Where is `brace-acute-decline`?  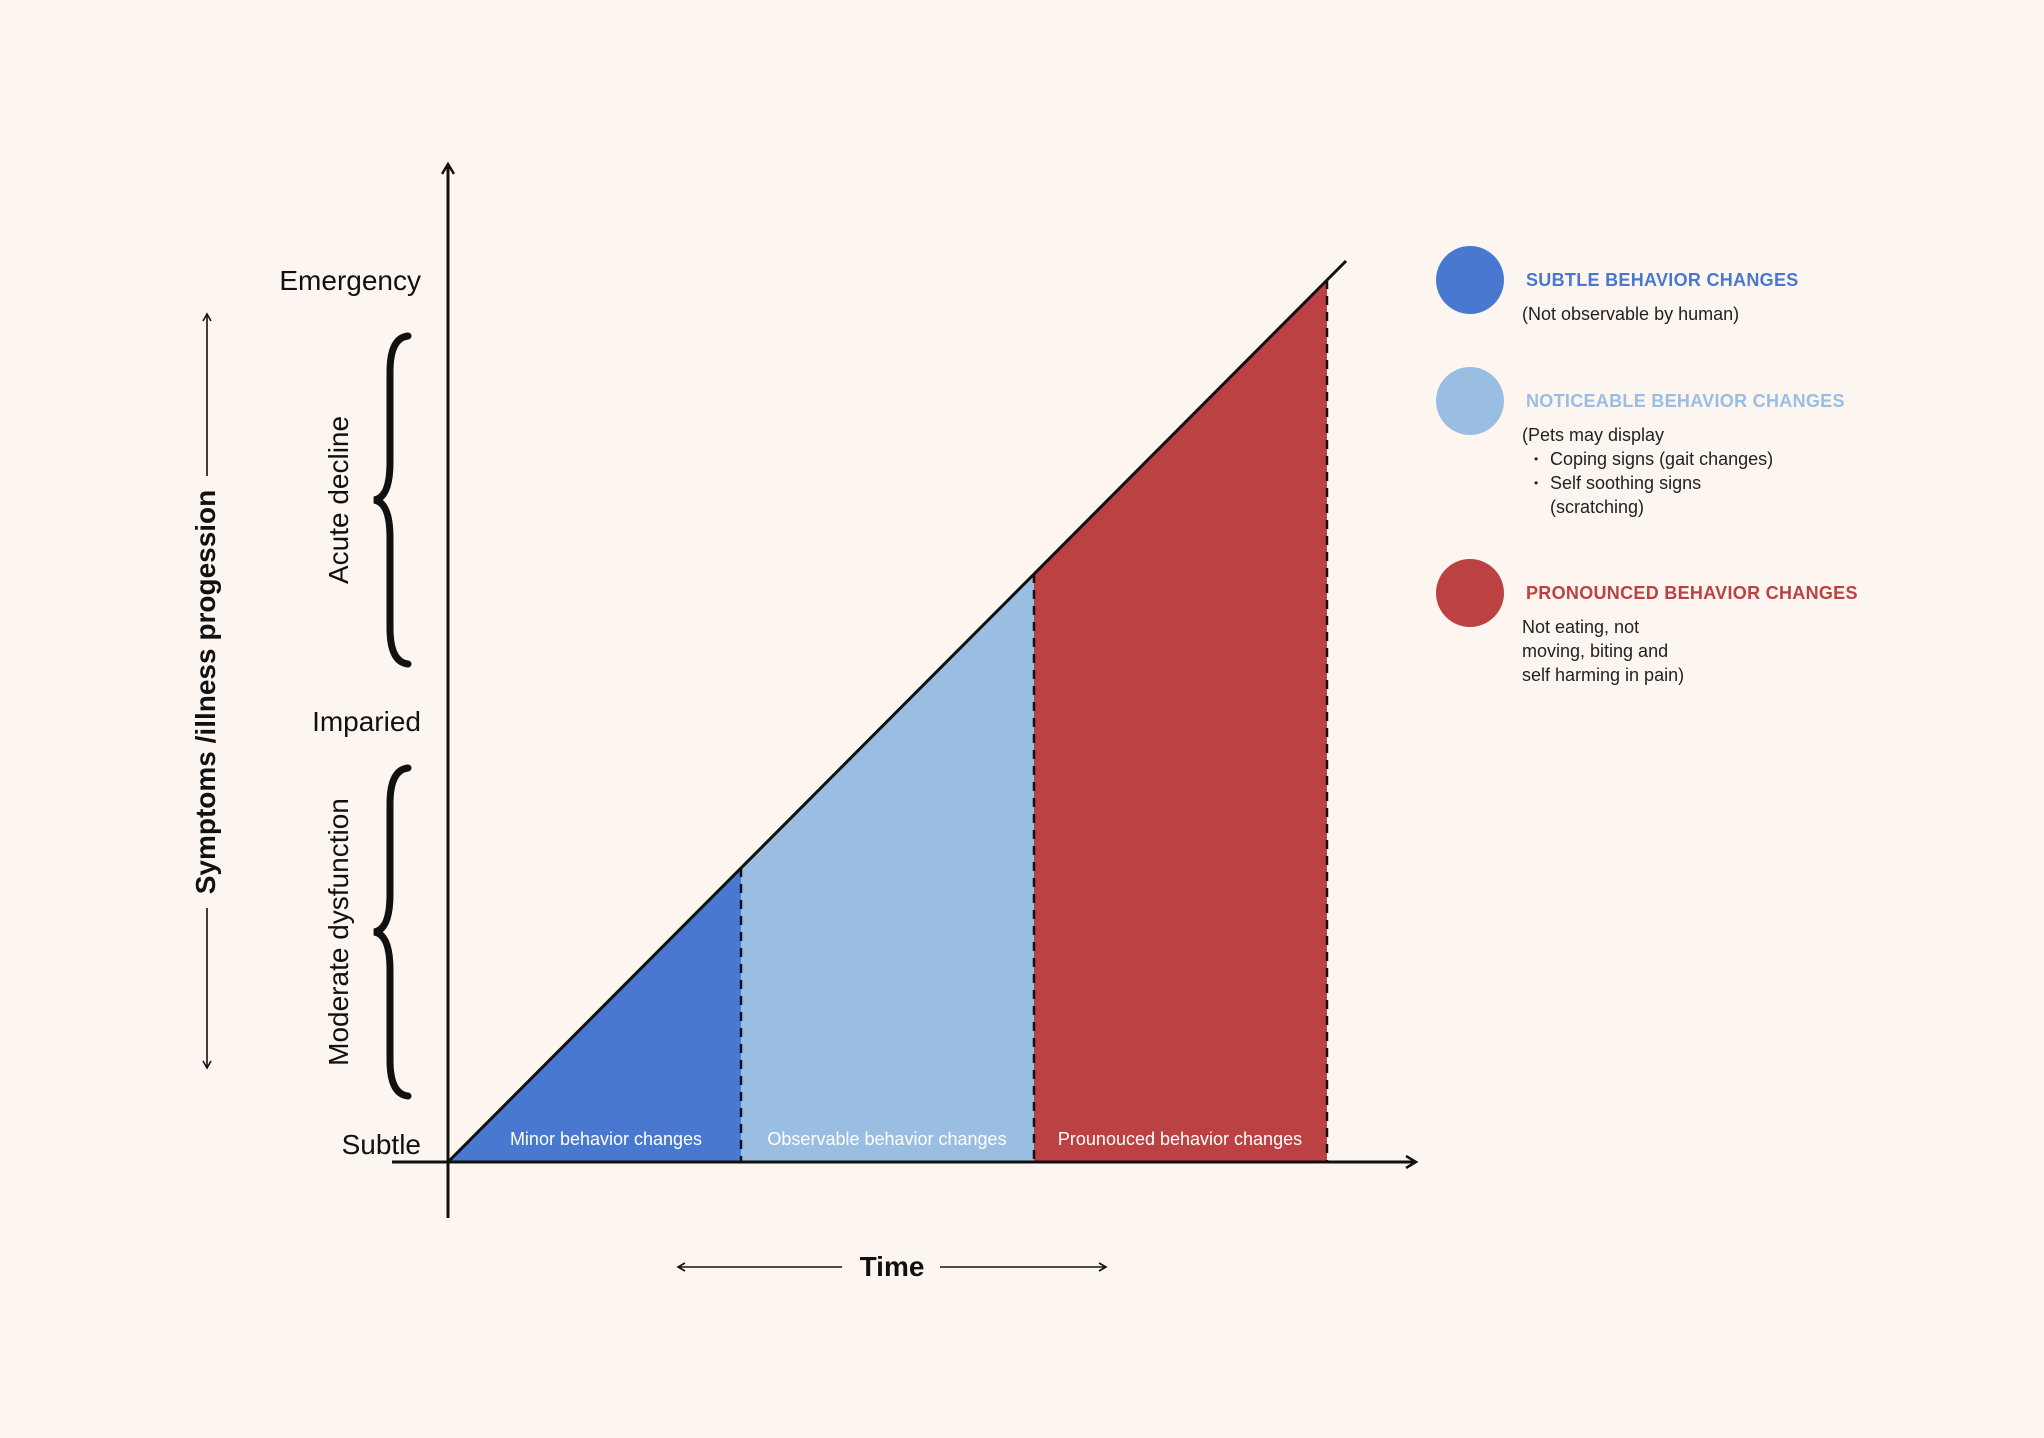 brace-acute-decline is located at coordinates (392, 500).